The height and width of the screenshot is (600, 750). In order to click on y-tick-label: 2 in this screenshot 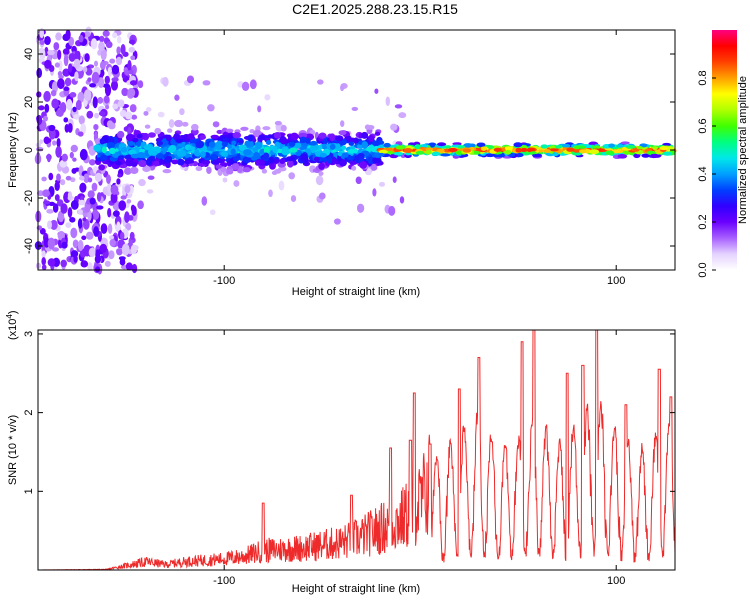, I will do `click(29, 413)`.